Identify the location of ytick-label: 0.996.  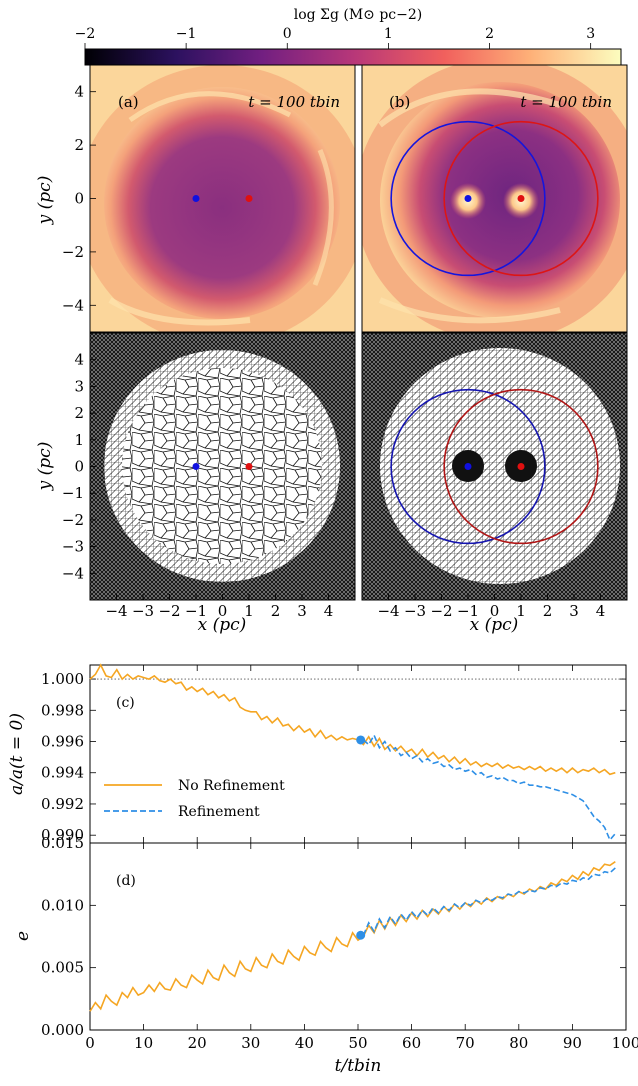
(62, 742).